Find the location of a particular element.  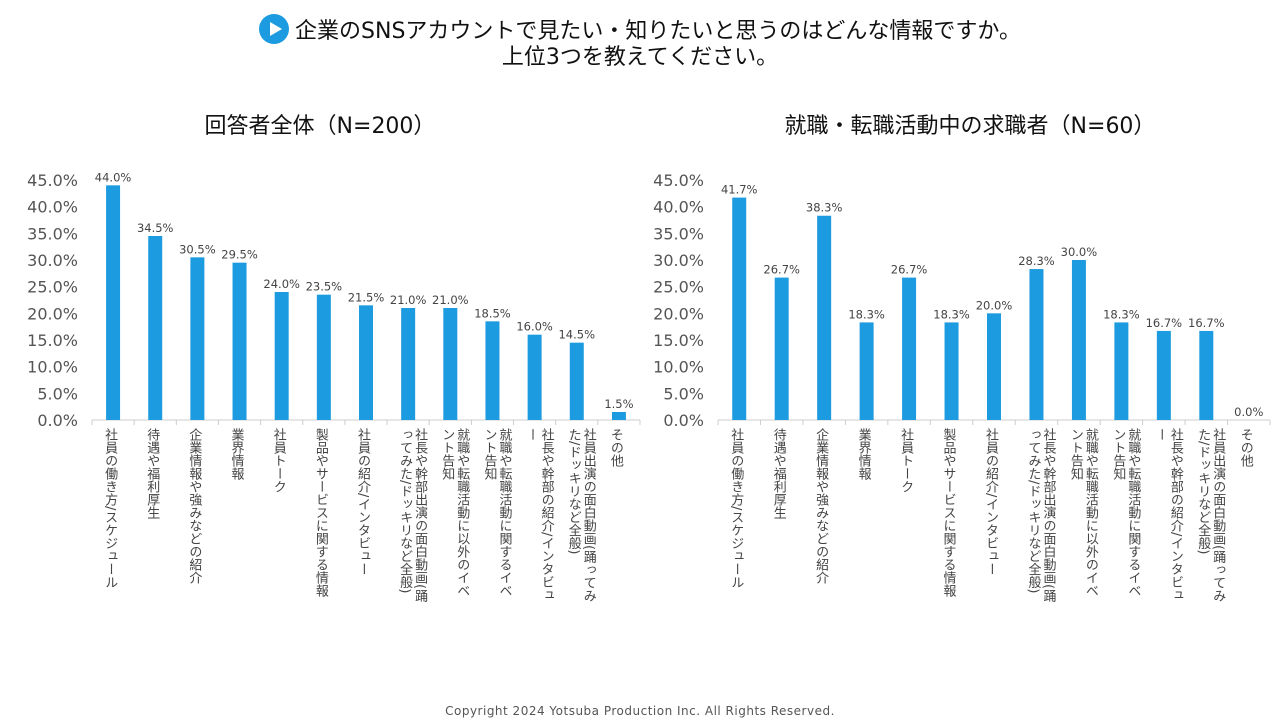

data-label: 18.5% is located at coordinates (492, 313).